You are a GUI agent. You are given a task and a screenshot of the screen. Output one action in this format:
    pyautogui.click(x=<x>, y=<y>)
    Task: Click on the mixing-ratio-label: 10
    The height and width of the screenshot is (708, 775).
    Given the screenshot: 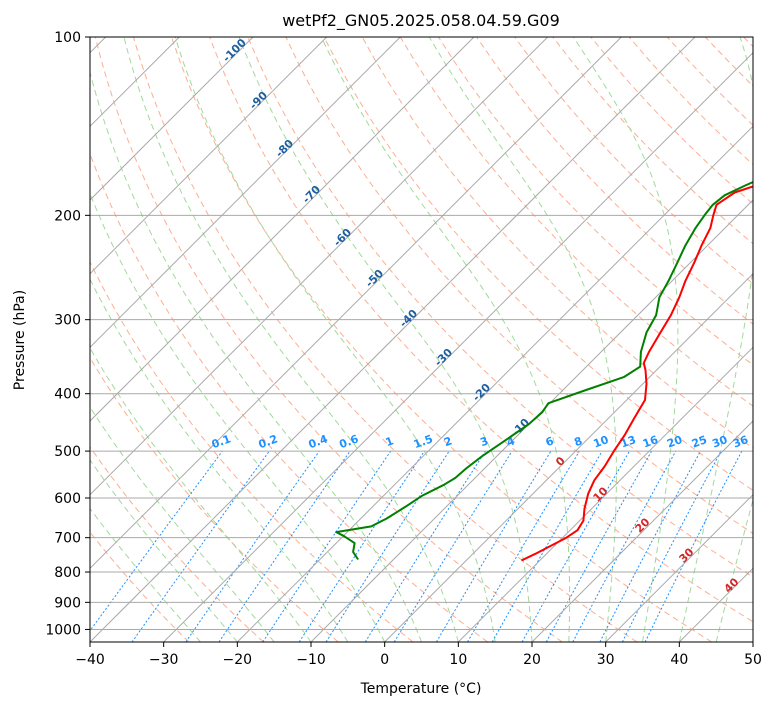 What is the action you would take?
    pyautogui.click(x=601, y=442)
    